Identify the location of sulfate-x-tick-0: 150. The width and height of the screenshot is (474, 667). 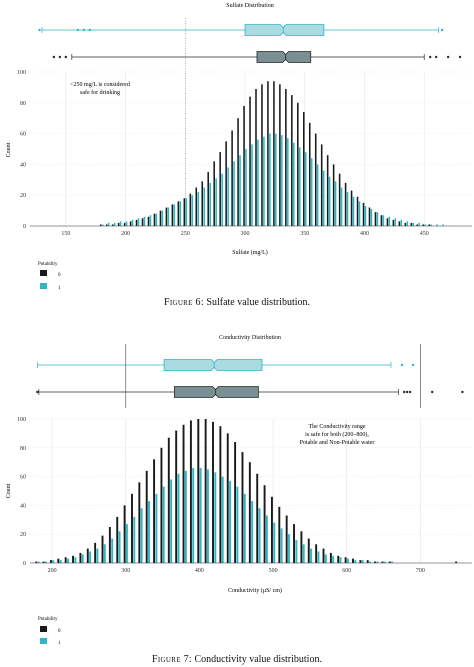
(65, 234).